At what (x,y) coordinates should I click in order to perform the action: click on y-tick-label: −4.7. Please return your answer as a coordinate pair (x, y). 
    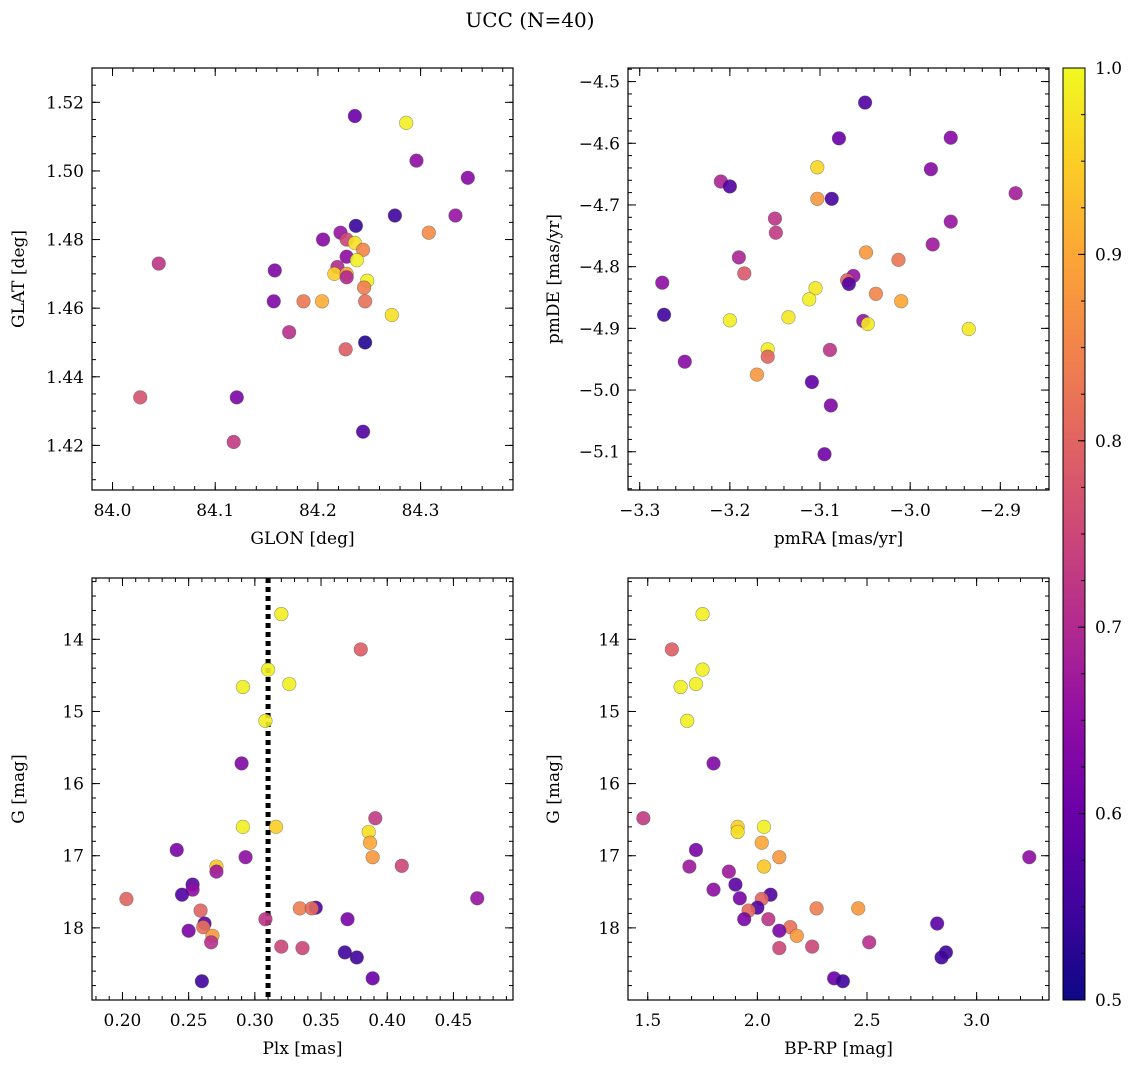
    Looking at the image, I should click on (599, 206).